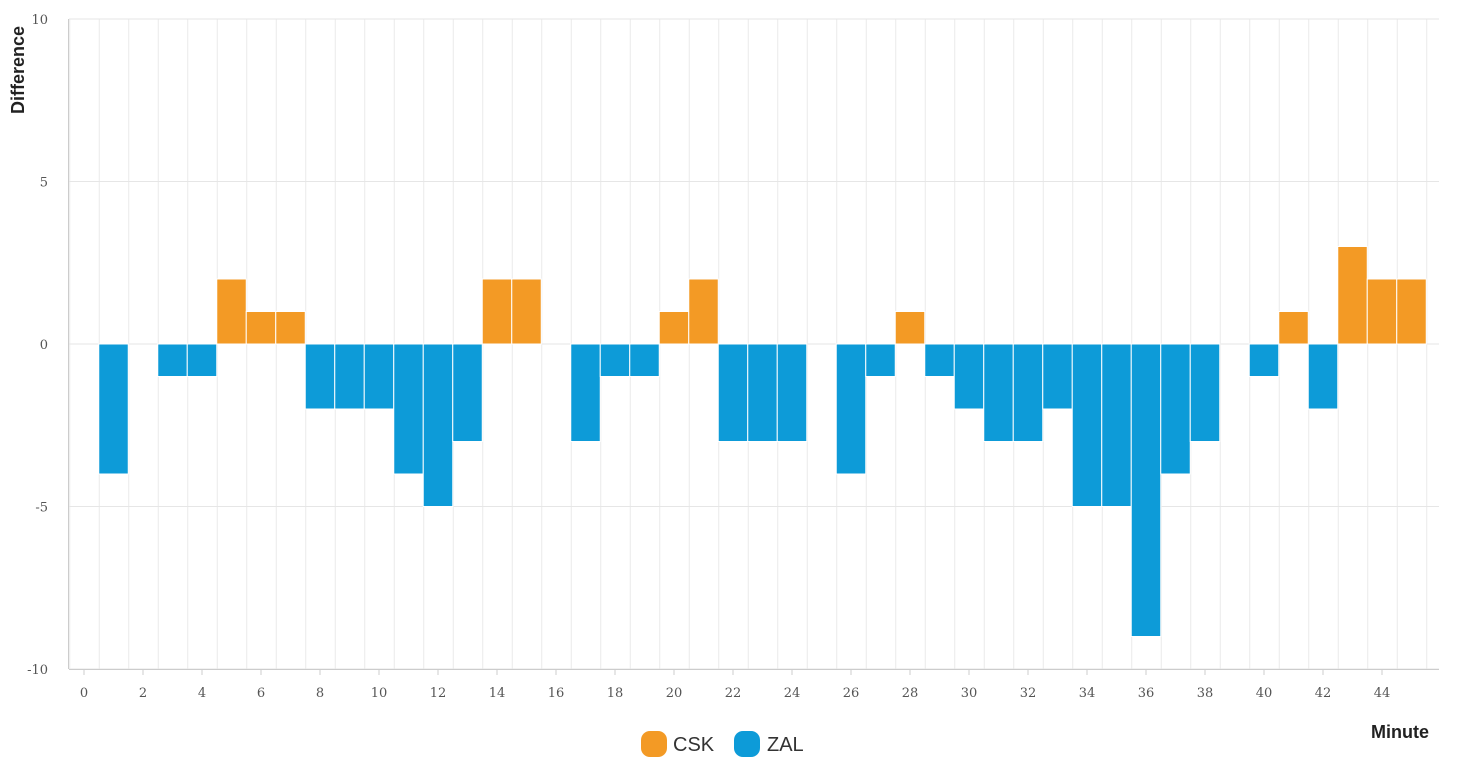  I want to click on x-tick-label: 4, so click(202, 693).